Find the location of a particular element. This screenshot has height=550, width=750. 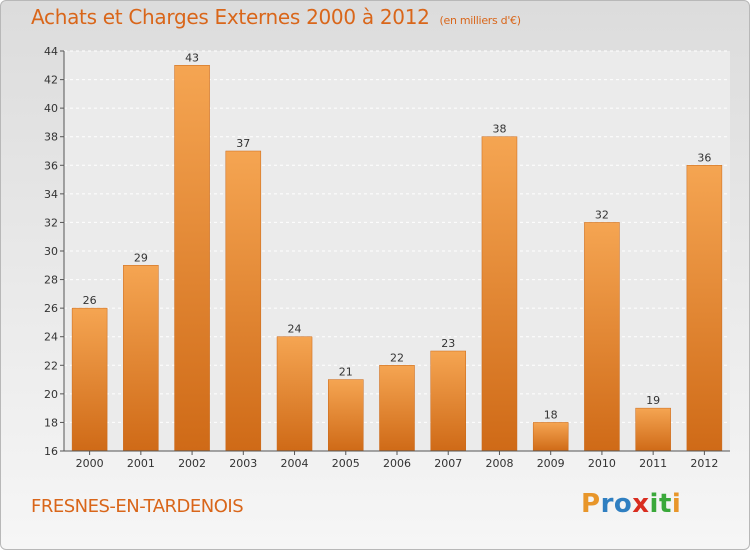

logo-letter: o is located at coordinates (623, 504).